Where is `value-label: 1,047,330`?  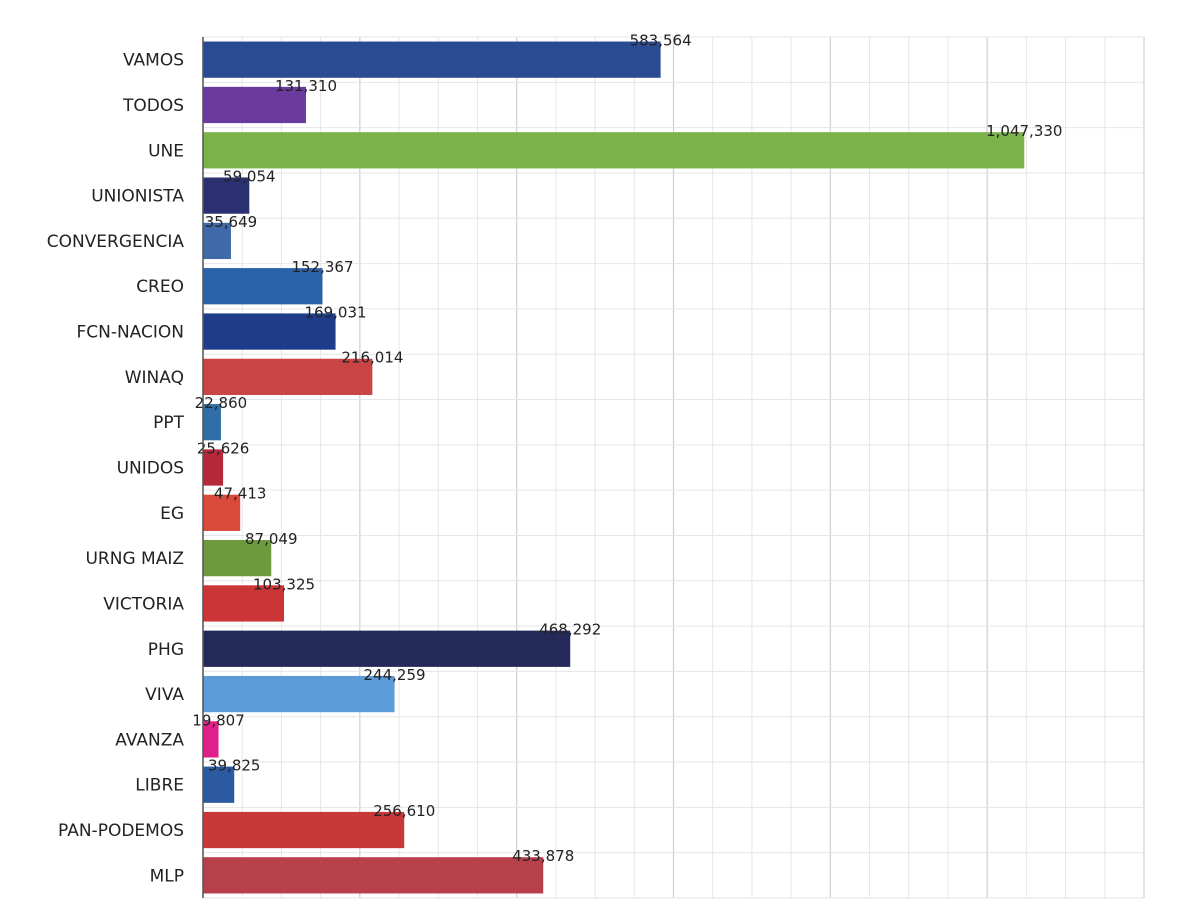 value-label: 1,047,330 is located at coordinates (1024, 131).